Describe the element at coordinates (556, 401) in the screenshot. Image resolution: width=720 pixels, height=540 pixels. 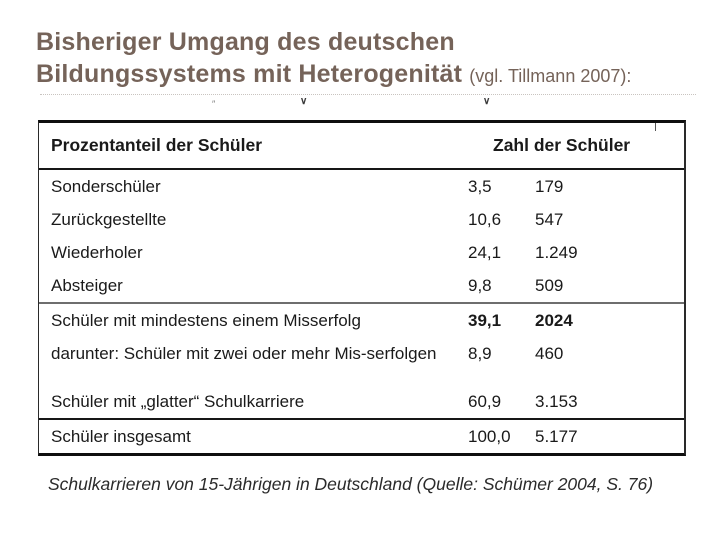
I see `row-count: 3.153` at that location.